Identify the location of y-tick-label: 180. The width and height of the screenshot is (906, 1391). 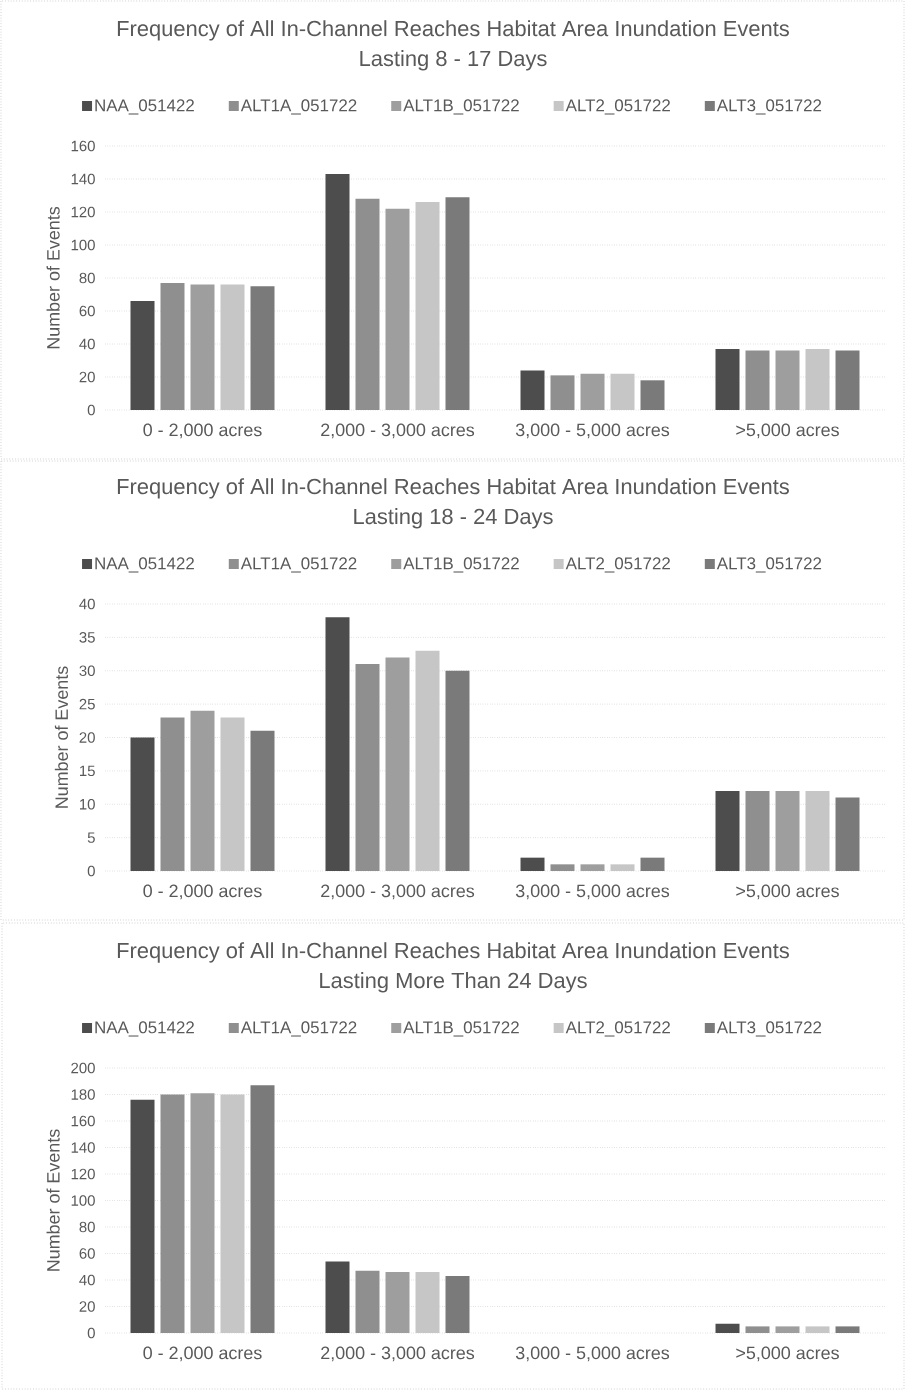
(83, 1094).